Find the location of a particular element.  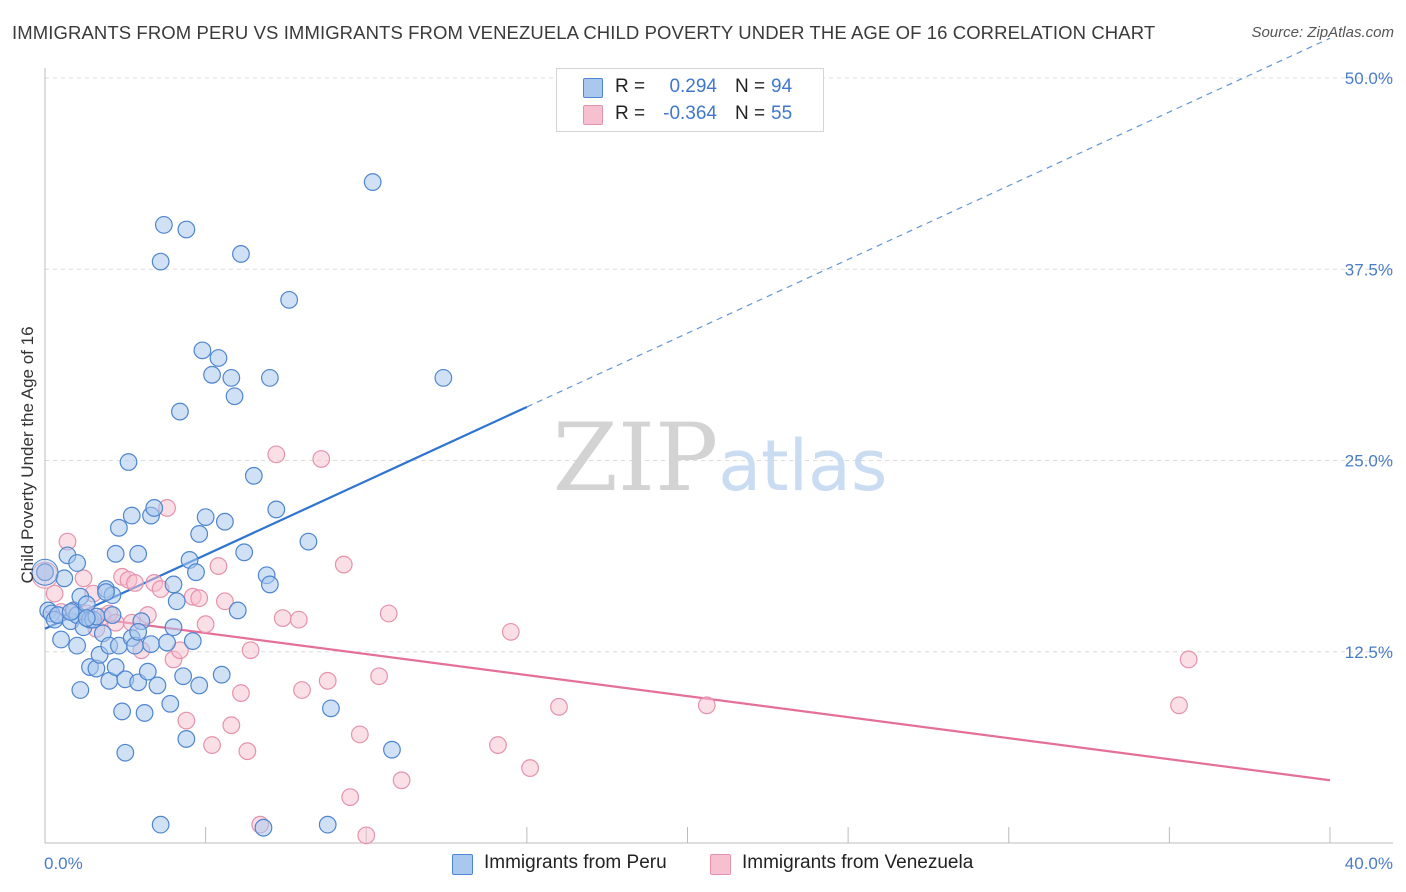

r-label: R = is located at coordinates (630, 113).